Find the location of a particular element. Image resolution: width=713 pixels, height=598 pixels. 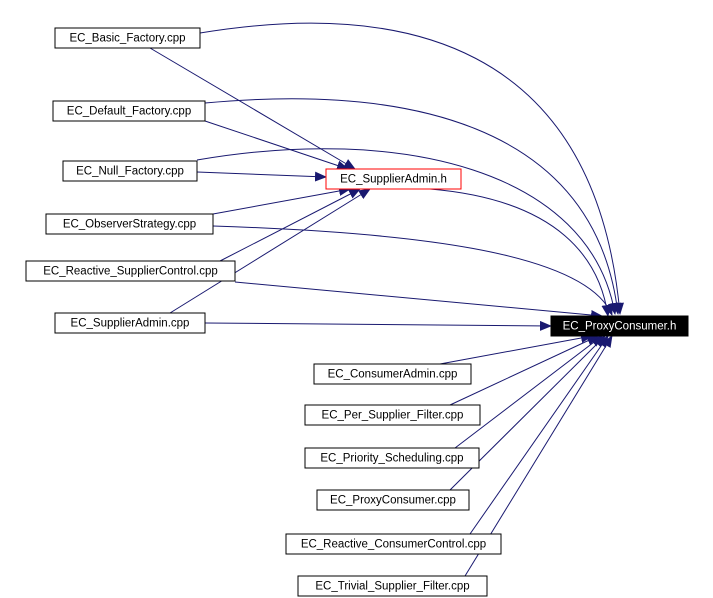

node: EC_ObserverStrategy.cpp is located at coordinates (129, 224).